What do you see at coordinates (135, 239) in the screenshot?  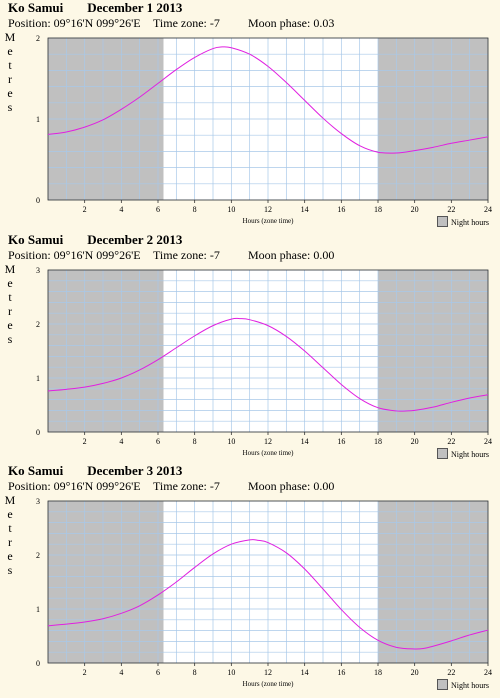 I see `chart-date: December 2 2013` at bounding box center [135, 239].